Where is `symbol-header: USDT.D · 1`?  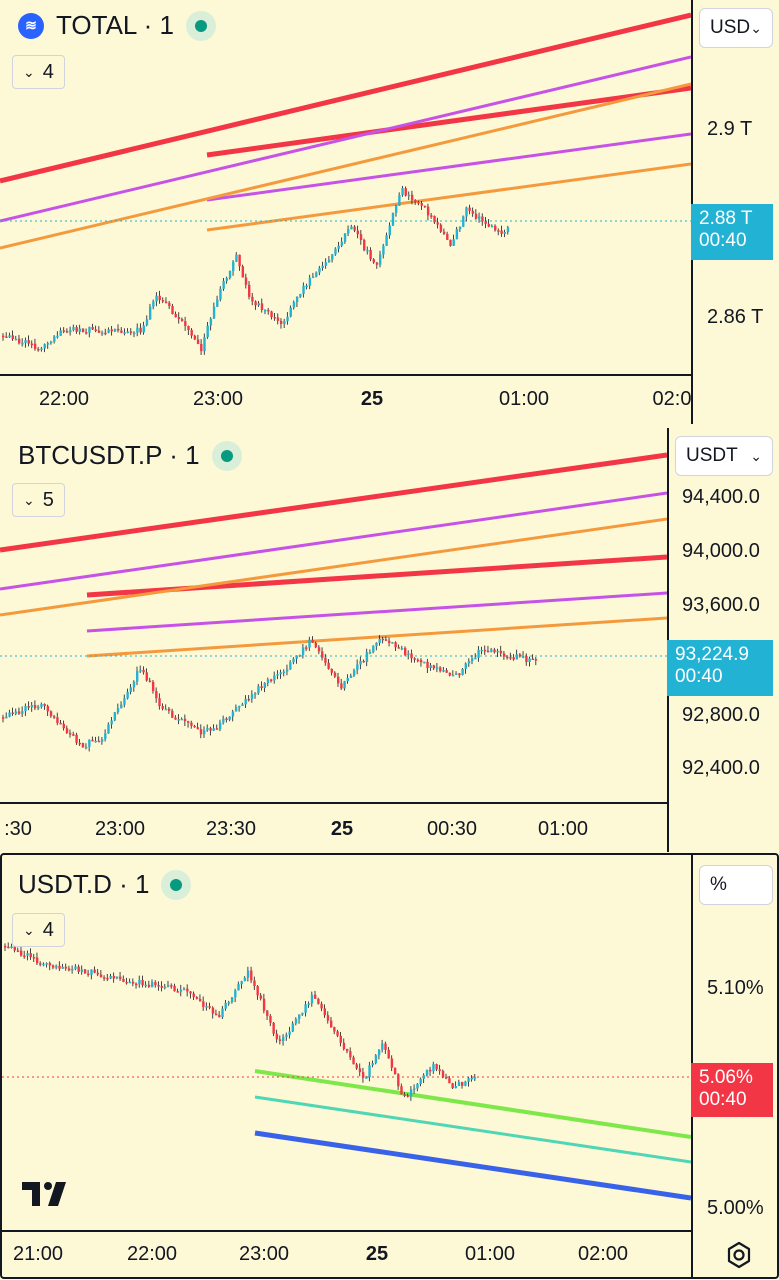
symbol-header: USDT.D · 1 is located at coordinates (105, 884).